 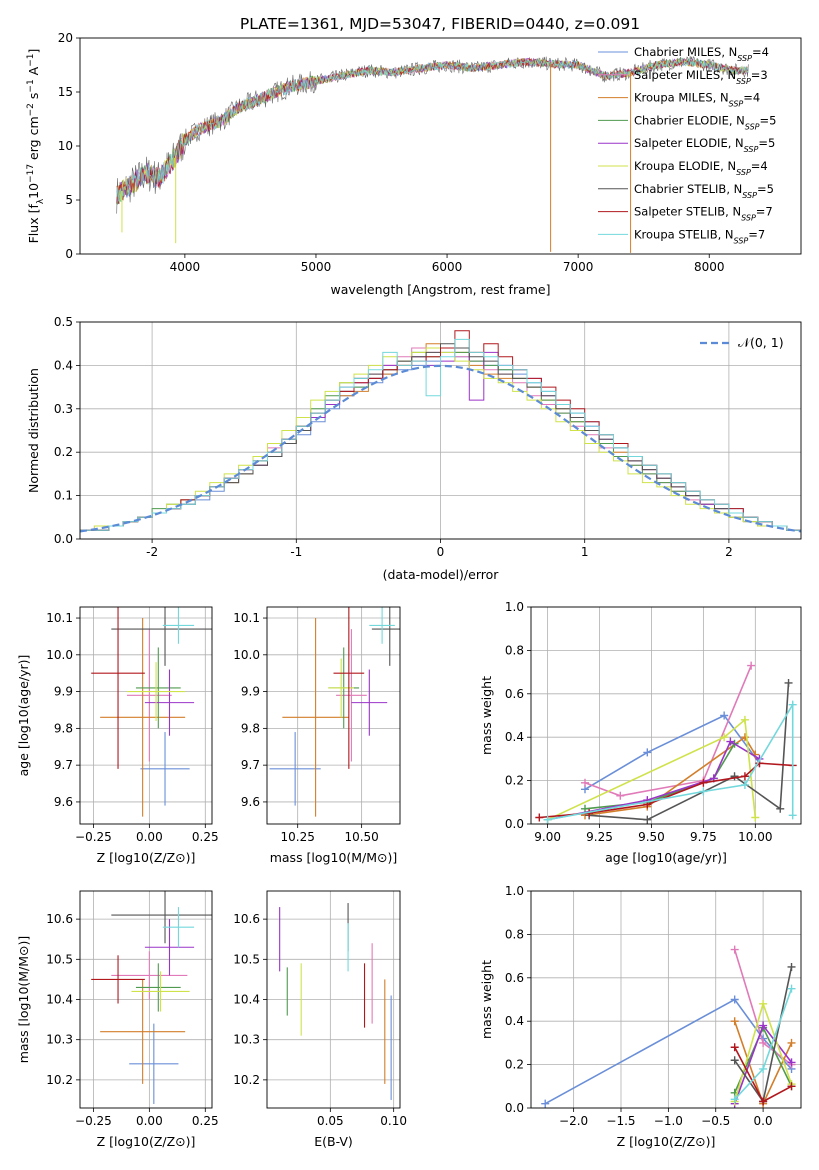 I want to click on x-tick-label: 0.10, so click(x=393, y=1121).